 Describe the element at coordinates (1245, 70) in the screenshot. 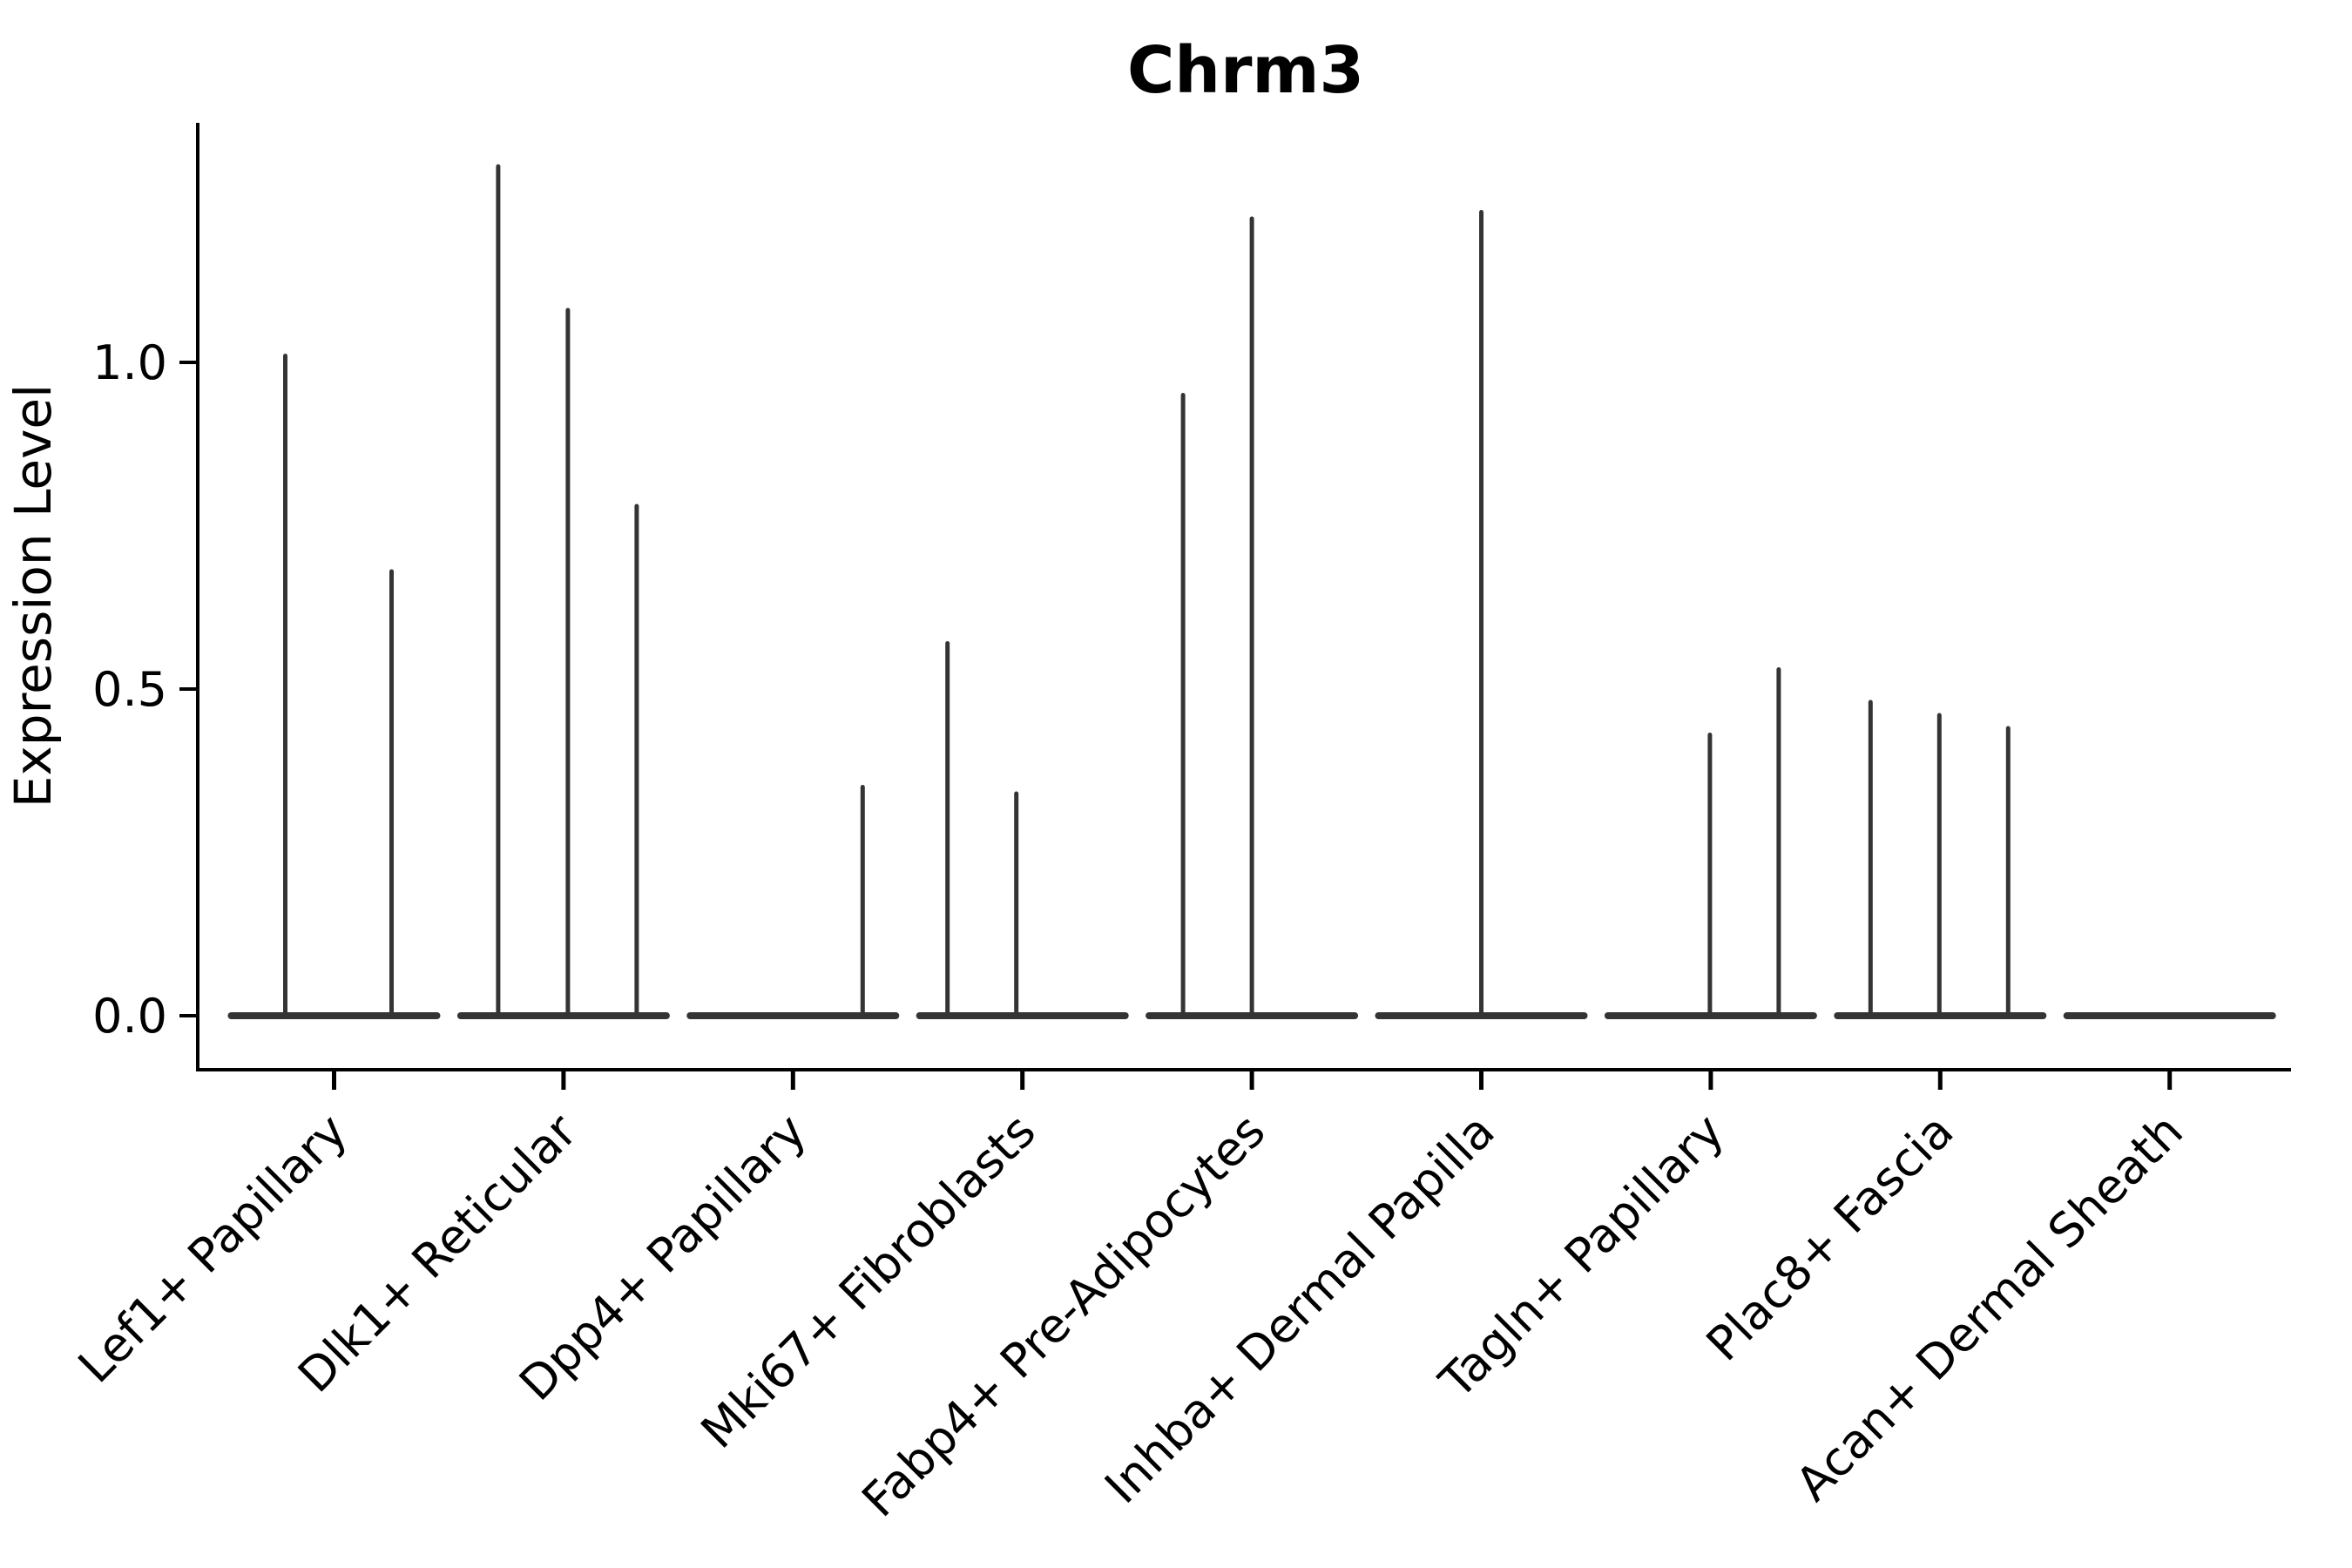

I see `chart-title: Chrm3` at that location.